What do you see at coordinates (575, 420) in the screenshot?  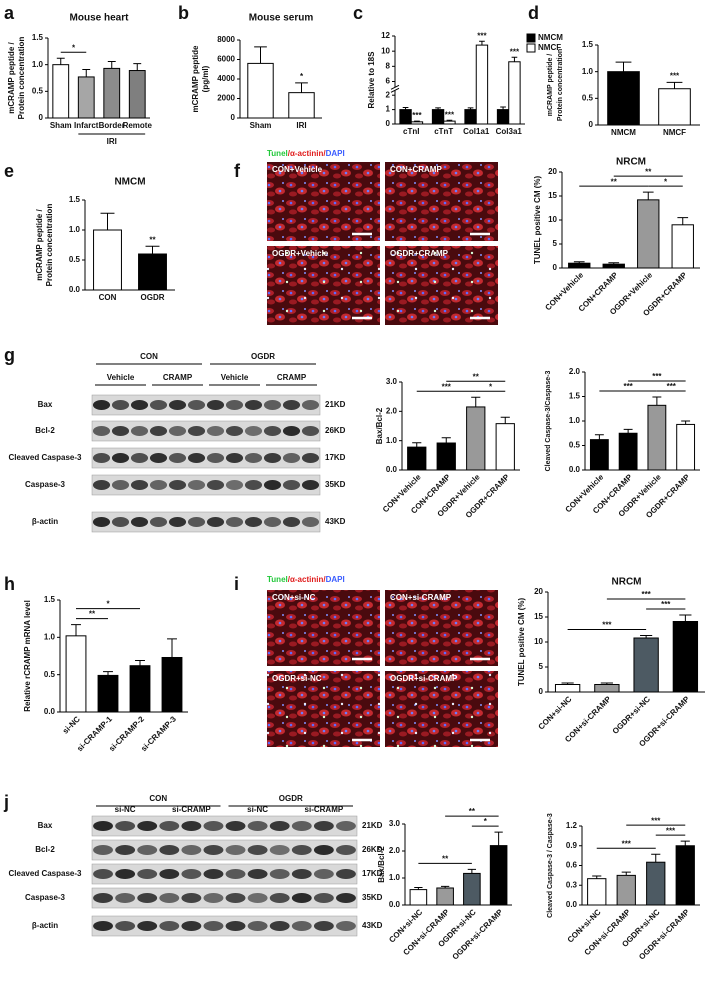 I see `y-tick-label: 1.0` at bounding box center [575, 420].